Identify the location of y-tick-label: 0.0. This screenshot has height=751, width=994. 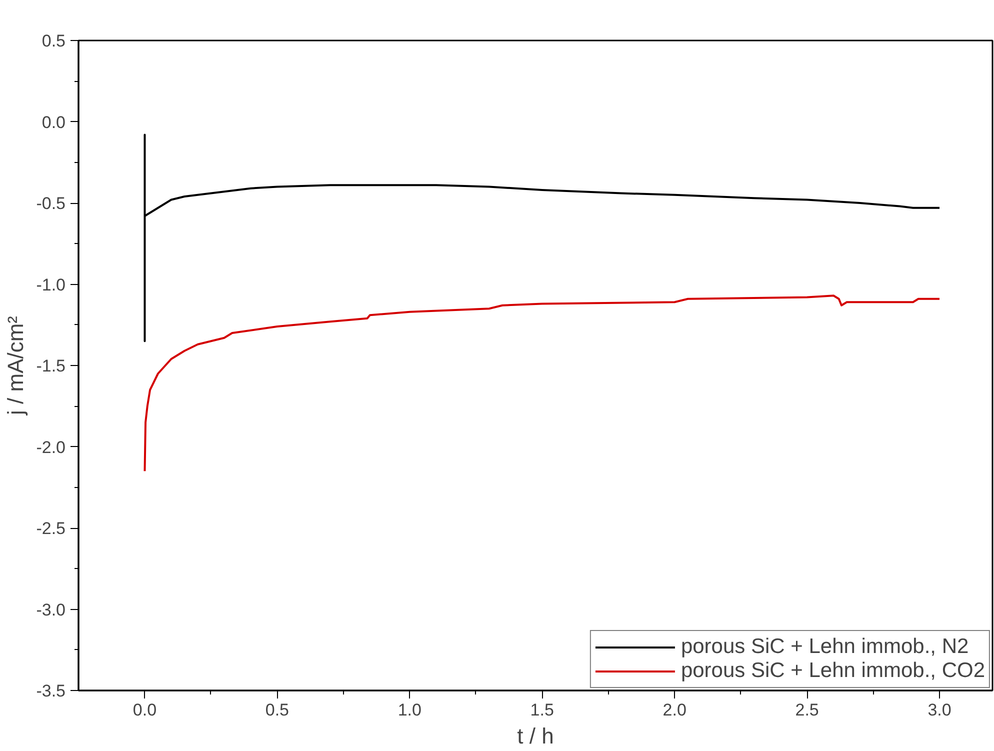
(54, 122).